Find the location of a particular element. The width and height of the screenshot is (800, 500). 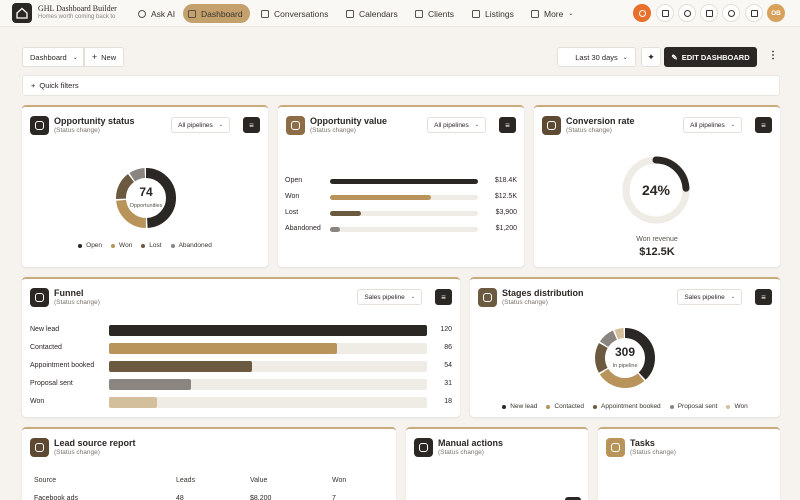

ai-button: ✦ is located at coordinates (651, 57).